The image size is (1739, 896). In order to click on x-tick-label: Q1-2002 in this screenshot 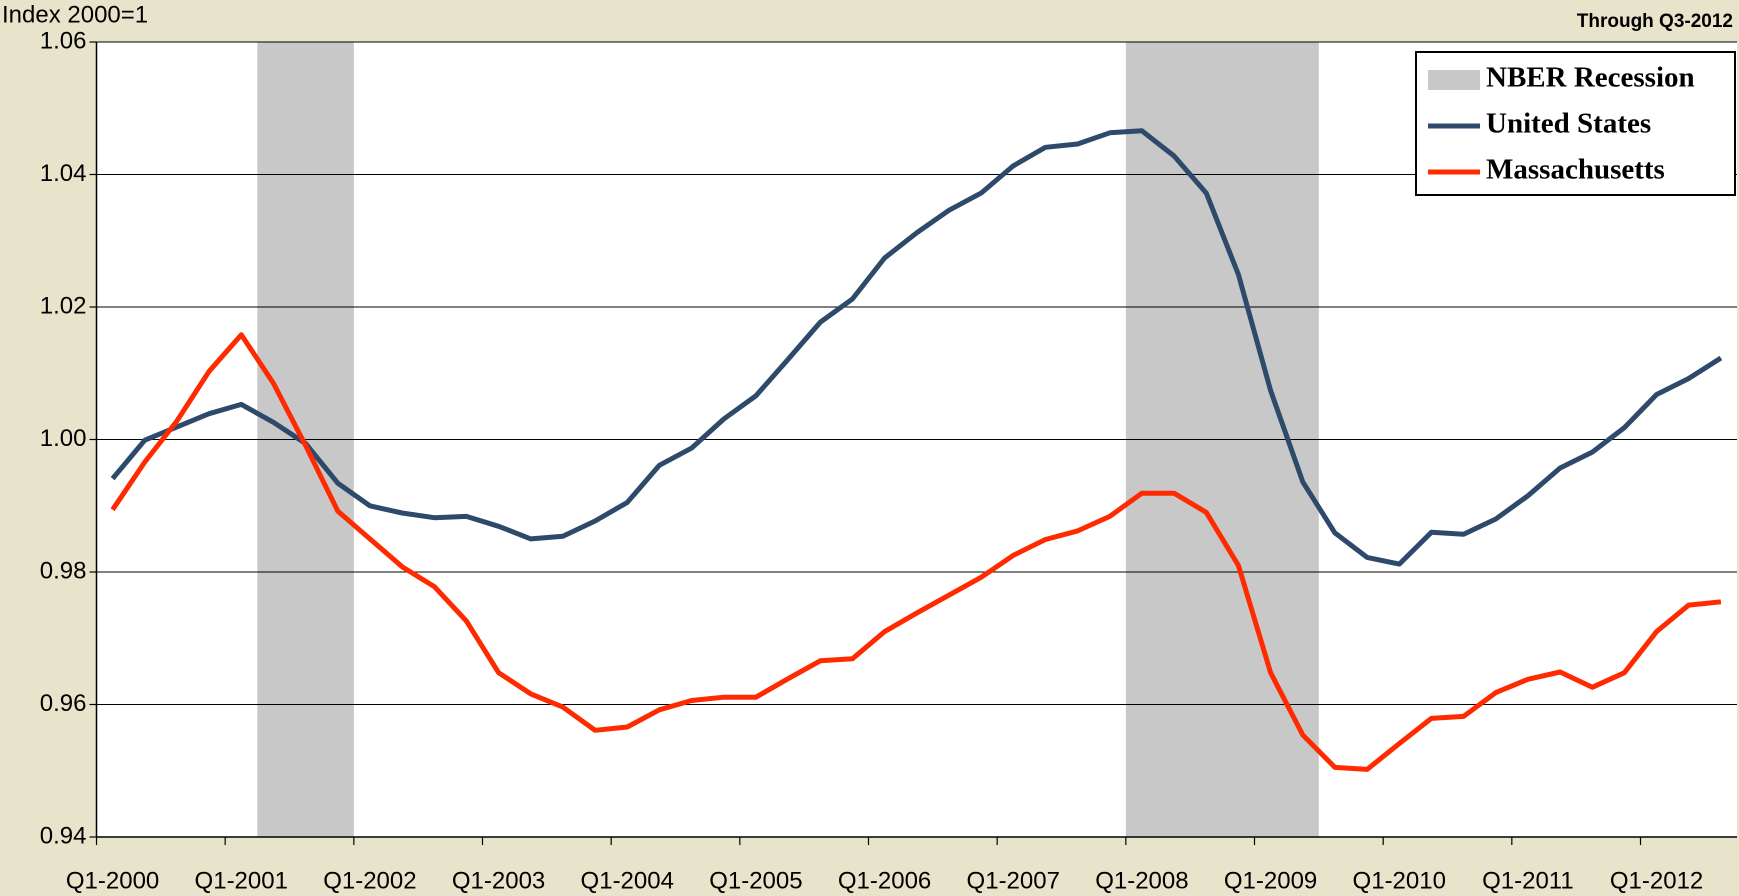, I will do `click(369, 880)`.